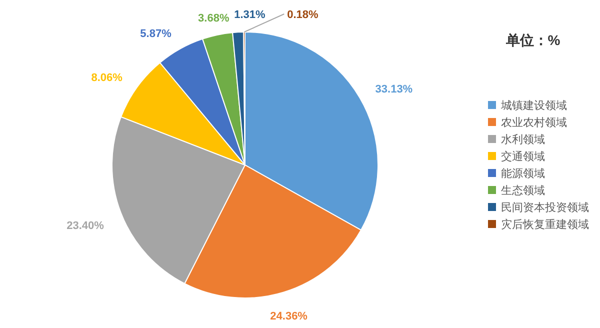 The image size is (600, 328). I want to click on data-label: 33.13%, so click(394, 90).